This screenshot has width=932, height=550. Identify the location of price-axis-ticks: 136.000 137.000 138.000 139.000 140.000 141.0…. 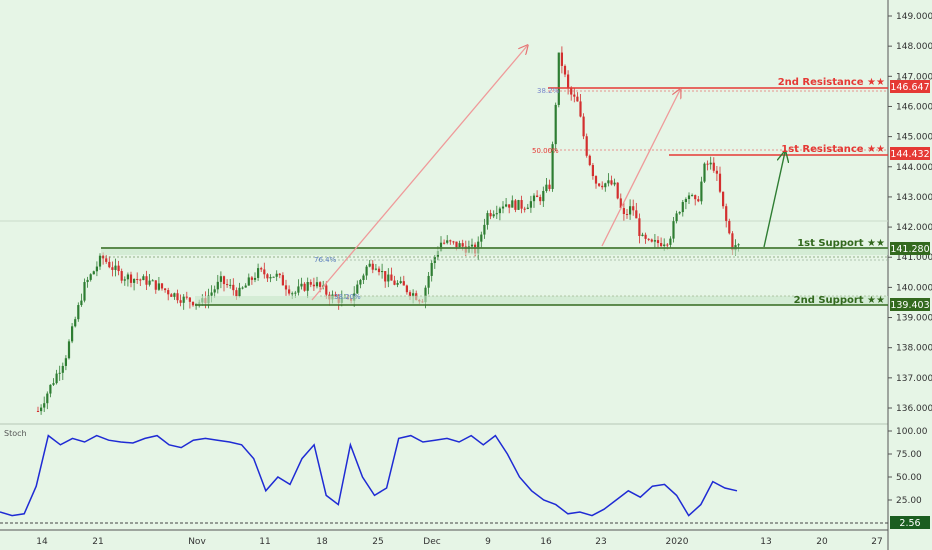
(910, 213).